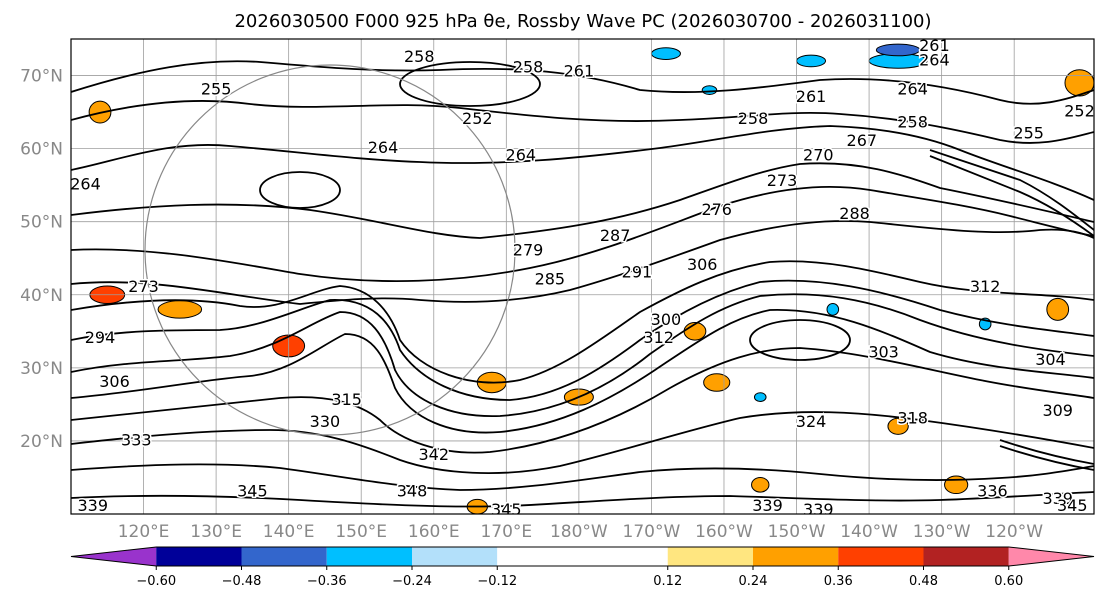 The image size is (1105, 606). I want to click on colorbar-extend-low, so click(114, 556).